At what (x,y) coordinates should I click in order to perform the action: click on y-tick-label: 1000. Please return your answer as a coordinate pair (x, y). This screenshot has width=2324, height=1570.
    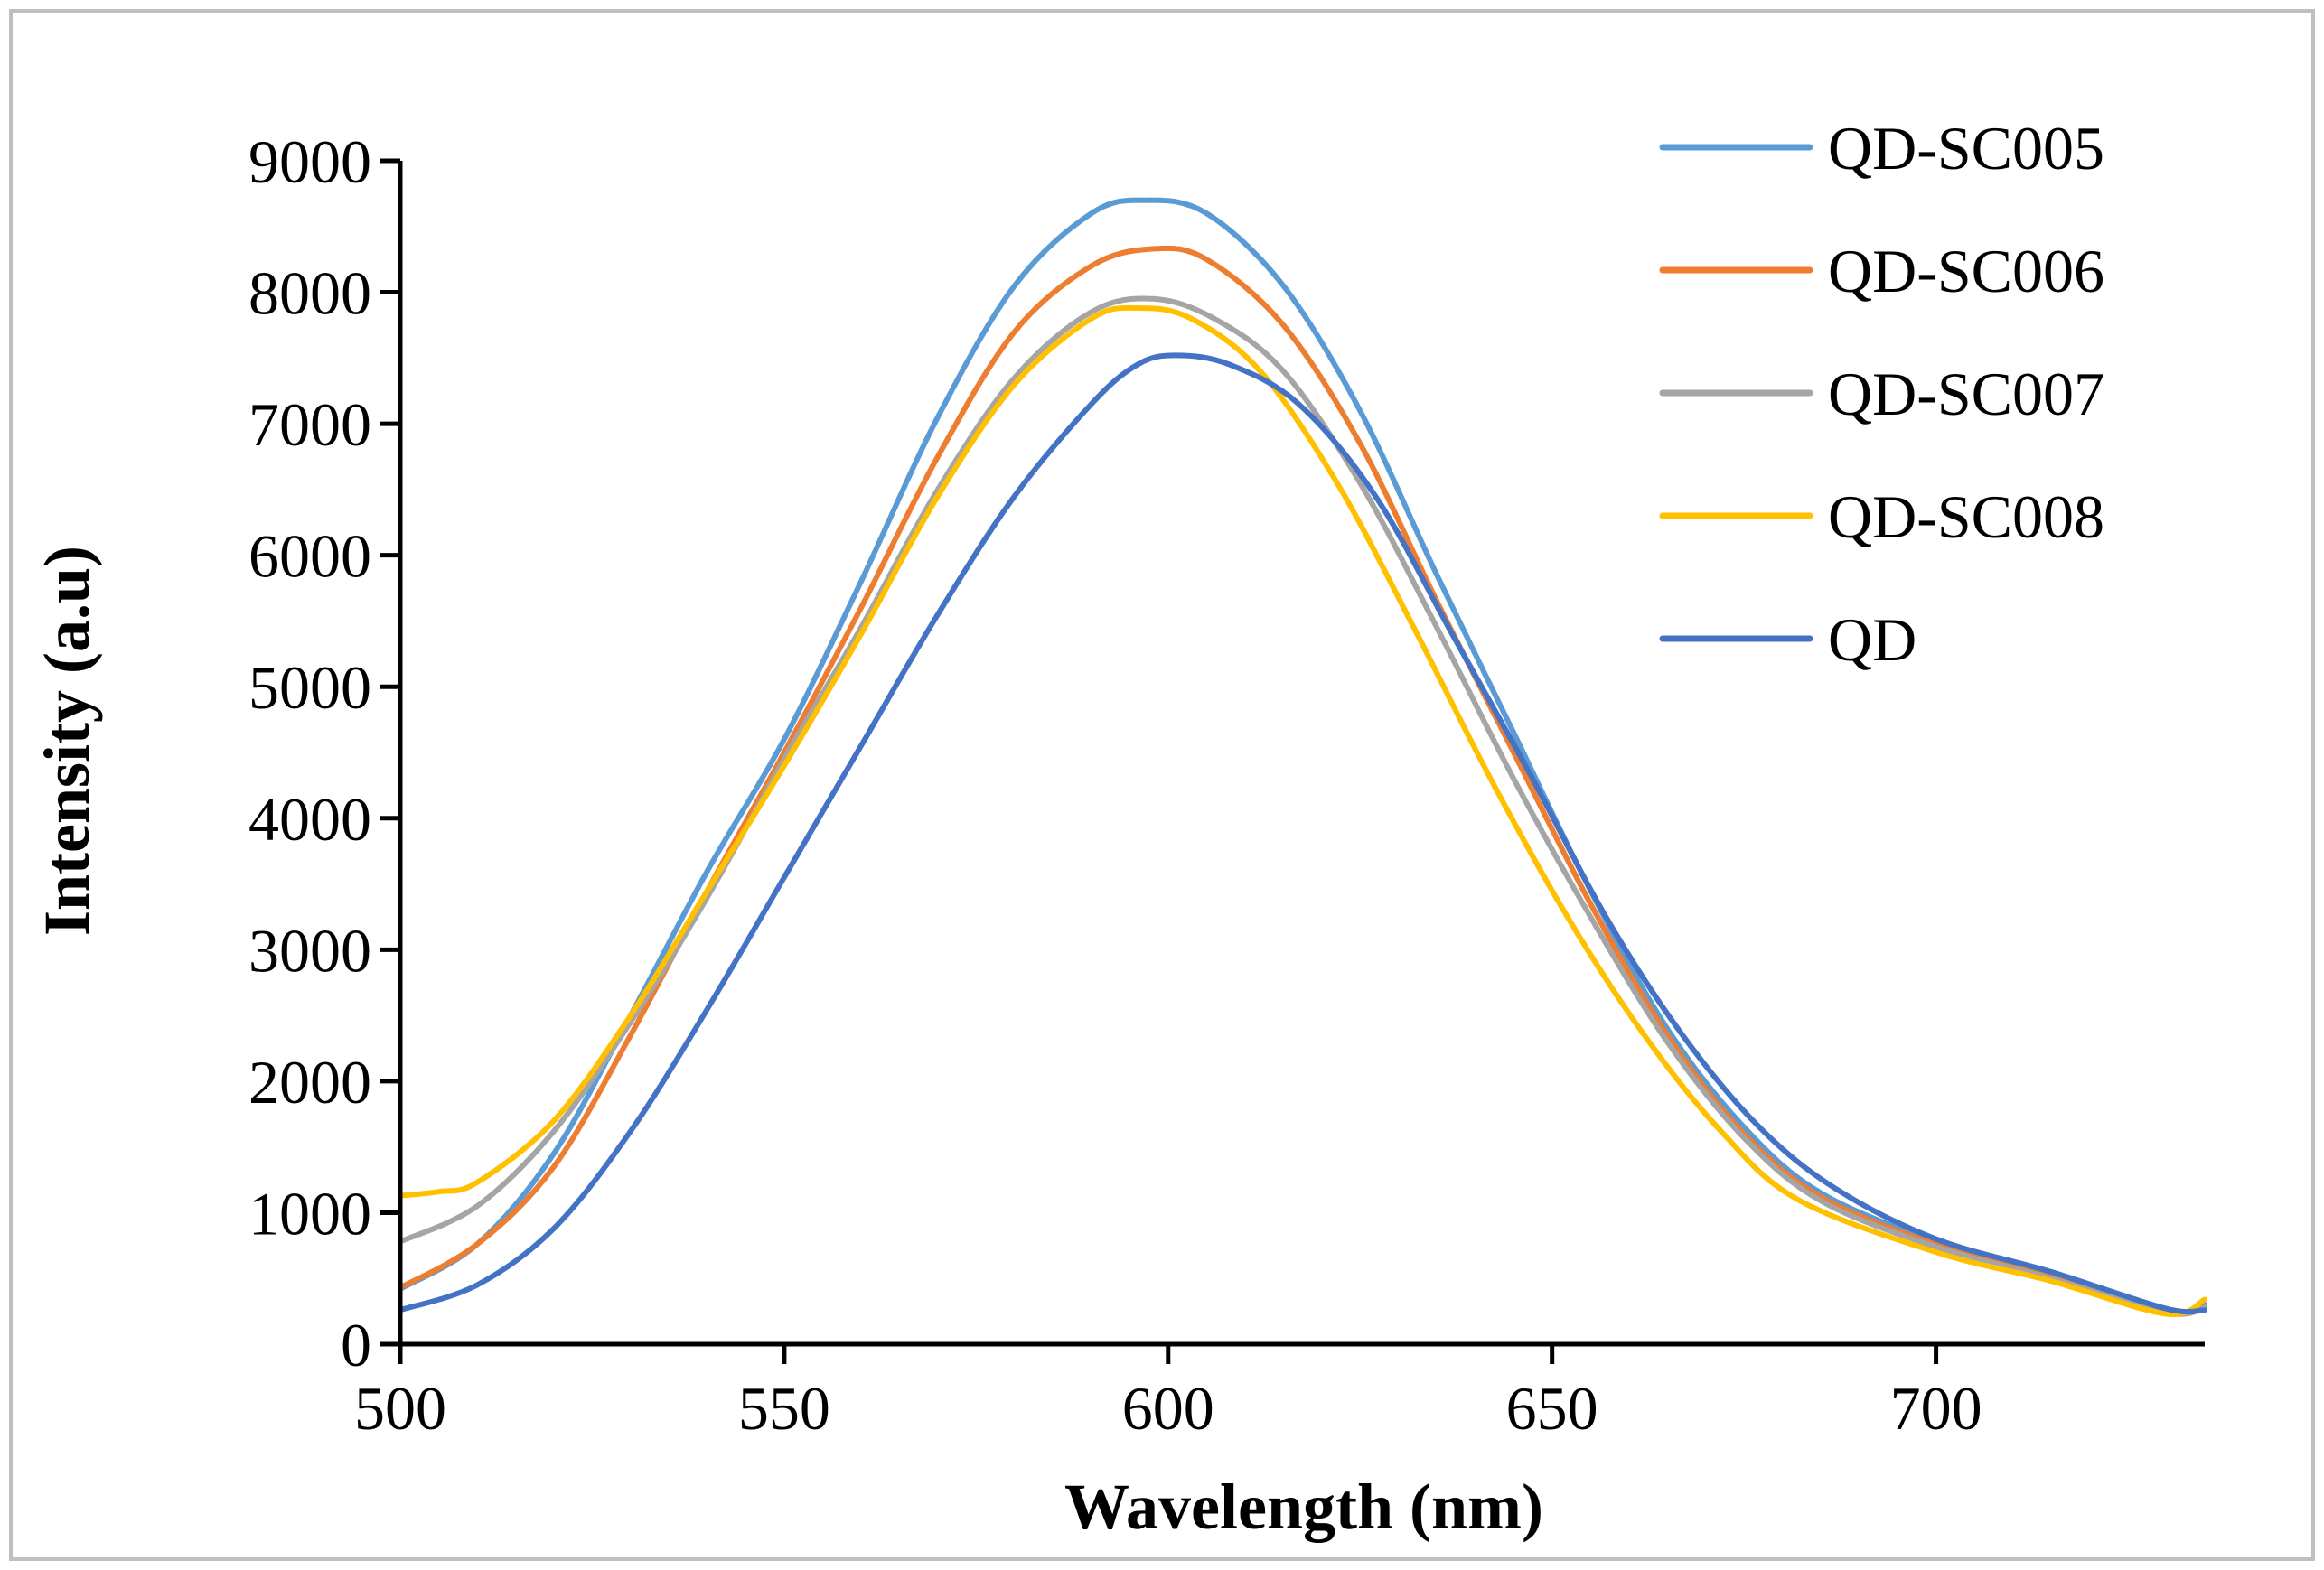
    Looking at the image, I should click on (309, 1213).